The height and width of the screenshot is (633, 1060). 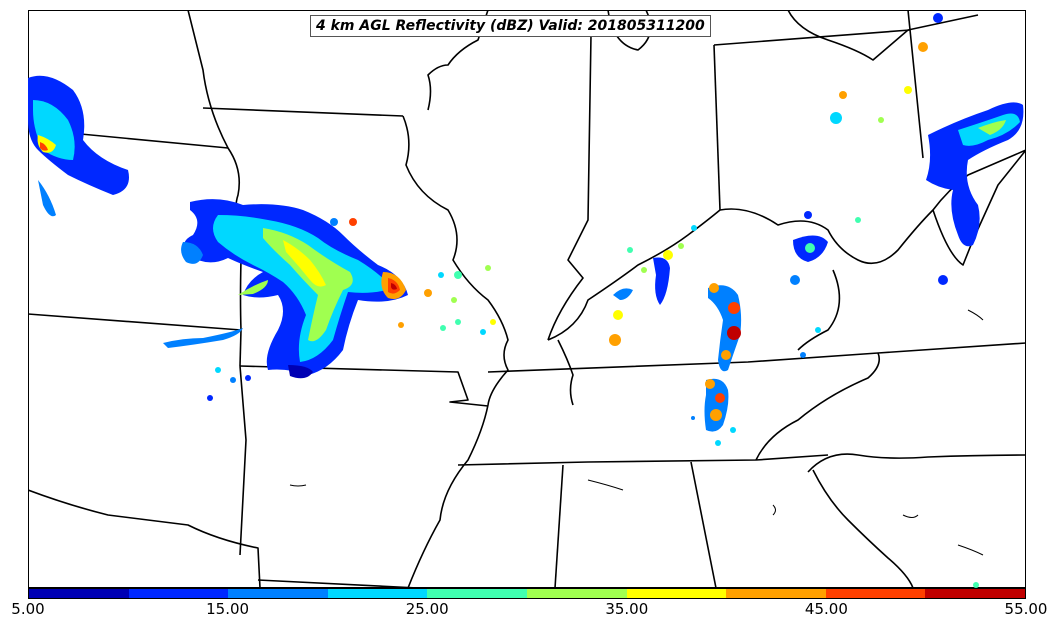 I want to click on echo-mcs-bottom-cell, so click(x=300, y=372).